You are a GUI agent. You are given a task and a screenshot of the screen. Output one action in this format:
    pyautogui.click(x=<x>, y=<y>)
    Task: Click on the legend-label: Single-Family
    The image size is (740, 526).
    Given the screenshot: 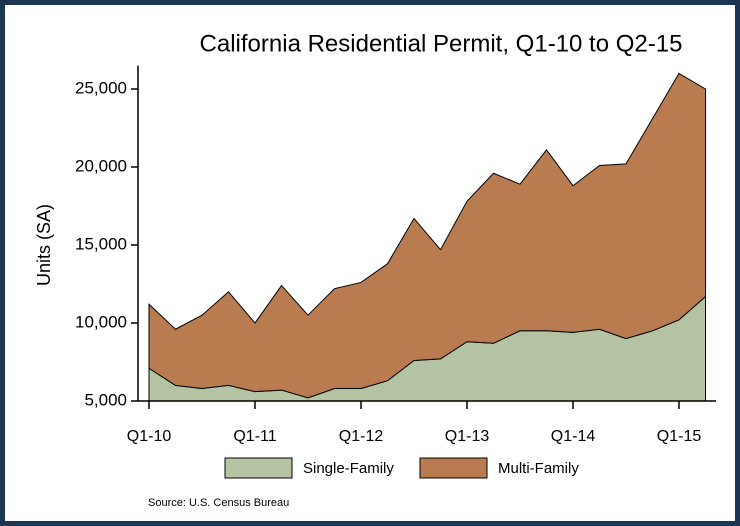 What is the action you would take?
    pyautogui.click(x=348, y=468)
    